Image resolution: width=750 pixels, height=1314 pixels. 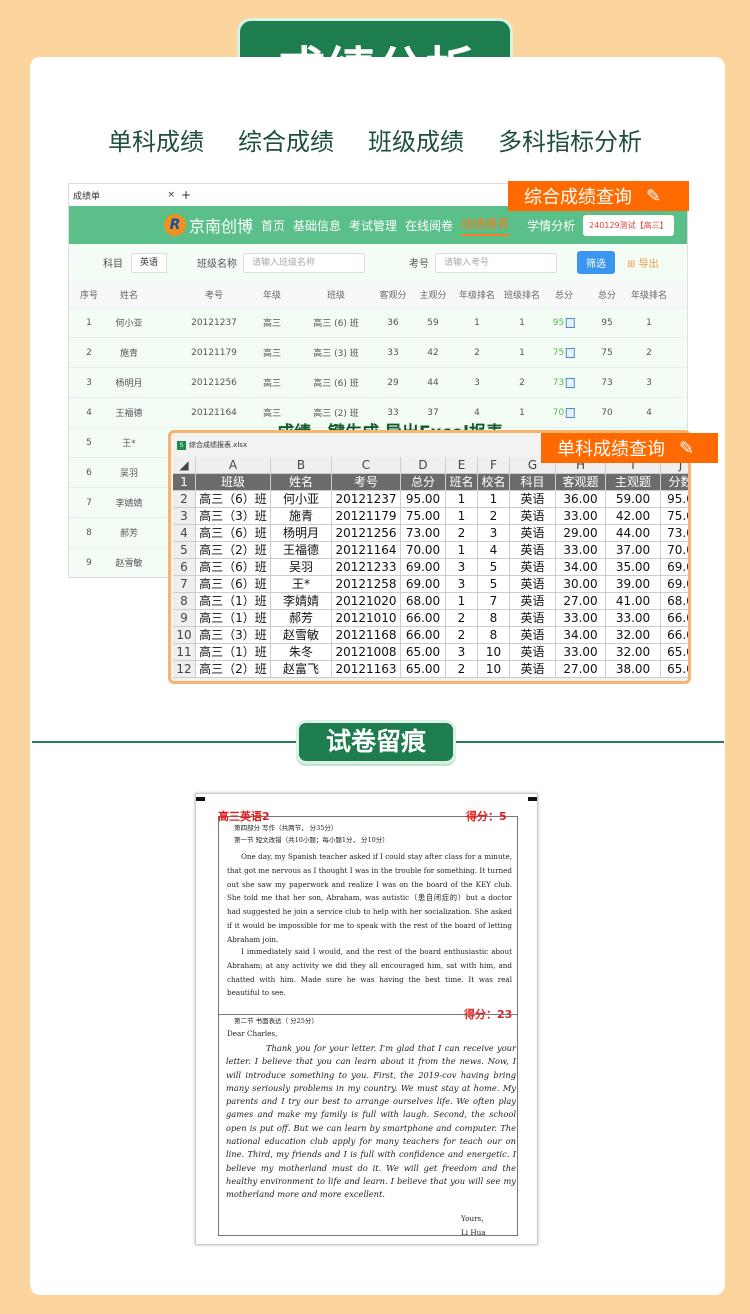 I want to click on sheet-cell: B, so click(x=301, y=465).